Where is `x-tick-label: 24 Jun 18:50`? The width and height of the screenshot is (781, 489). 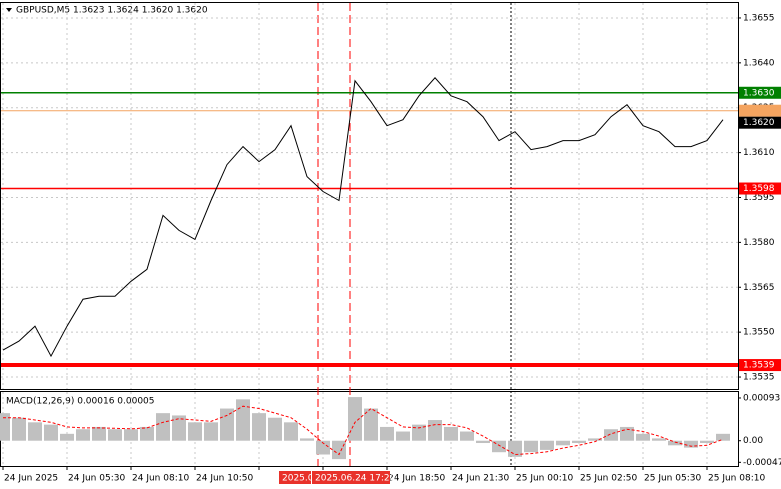 x-tick-label: 24 Jun 18:50 is located at coordinates (416, 479).